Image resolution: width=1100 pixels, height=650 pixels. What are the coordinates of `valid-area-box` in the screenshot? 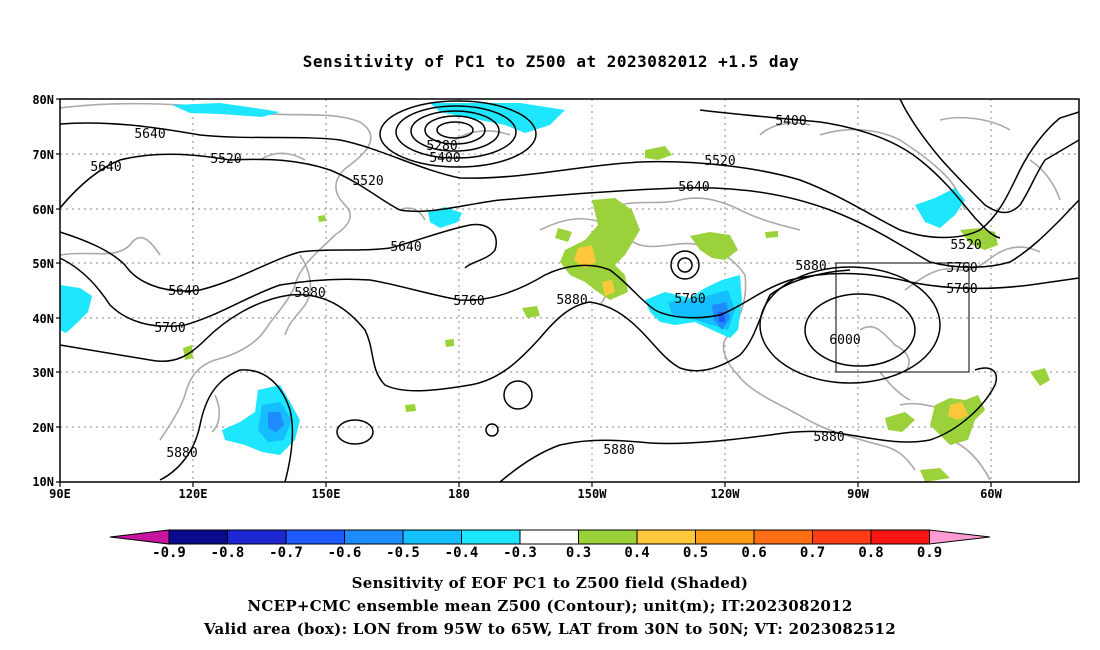 It's located at (902, 317).